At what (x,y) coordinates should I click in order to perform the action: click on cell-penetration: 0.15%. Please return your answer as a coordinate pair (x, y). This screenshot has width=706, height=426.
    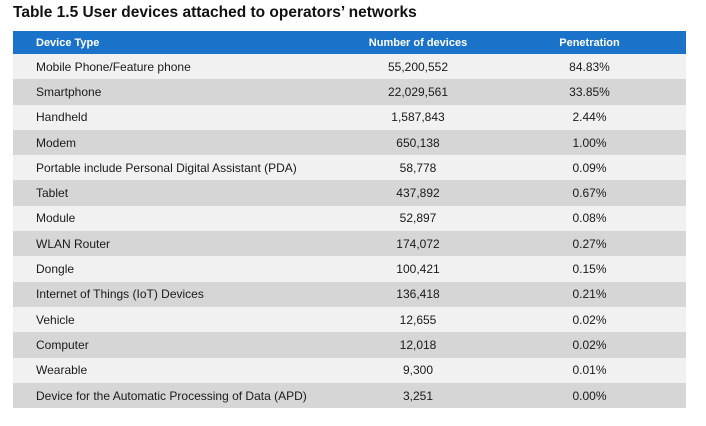
    Looking at the image, I should click on (589, 269).